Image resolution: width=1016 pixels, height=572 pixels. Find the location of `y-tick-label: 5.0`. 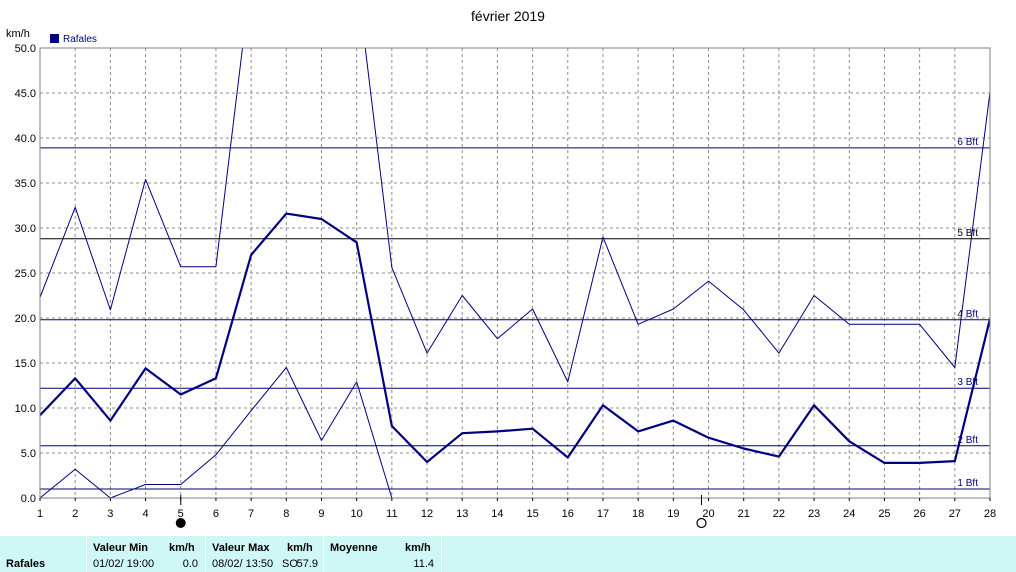

y-tick-label: 5.0 is located at coordinates (28, 454).